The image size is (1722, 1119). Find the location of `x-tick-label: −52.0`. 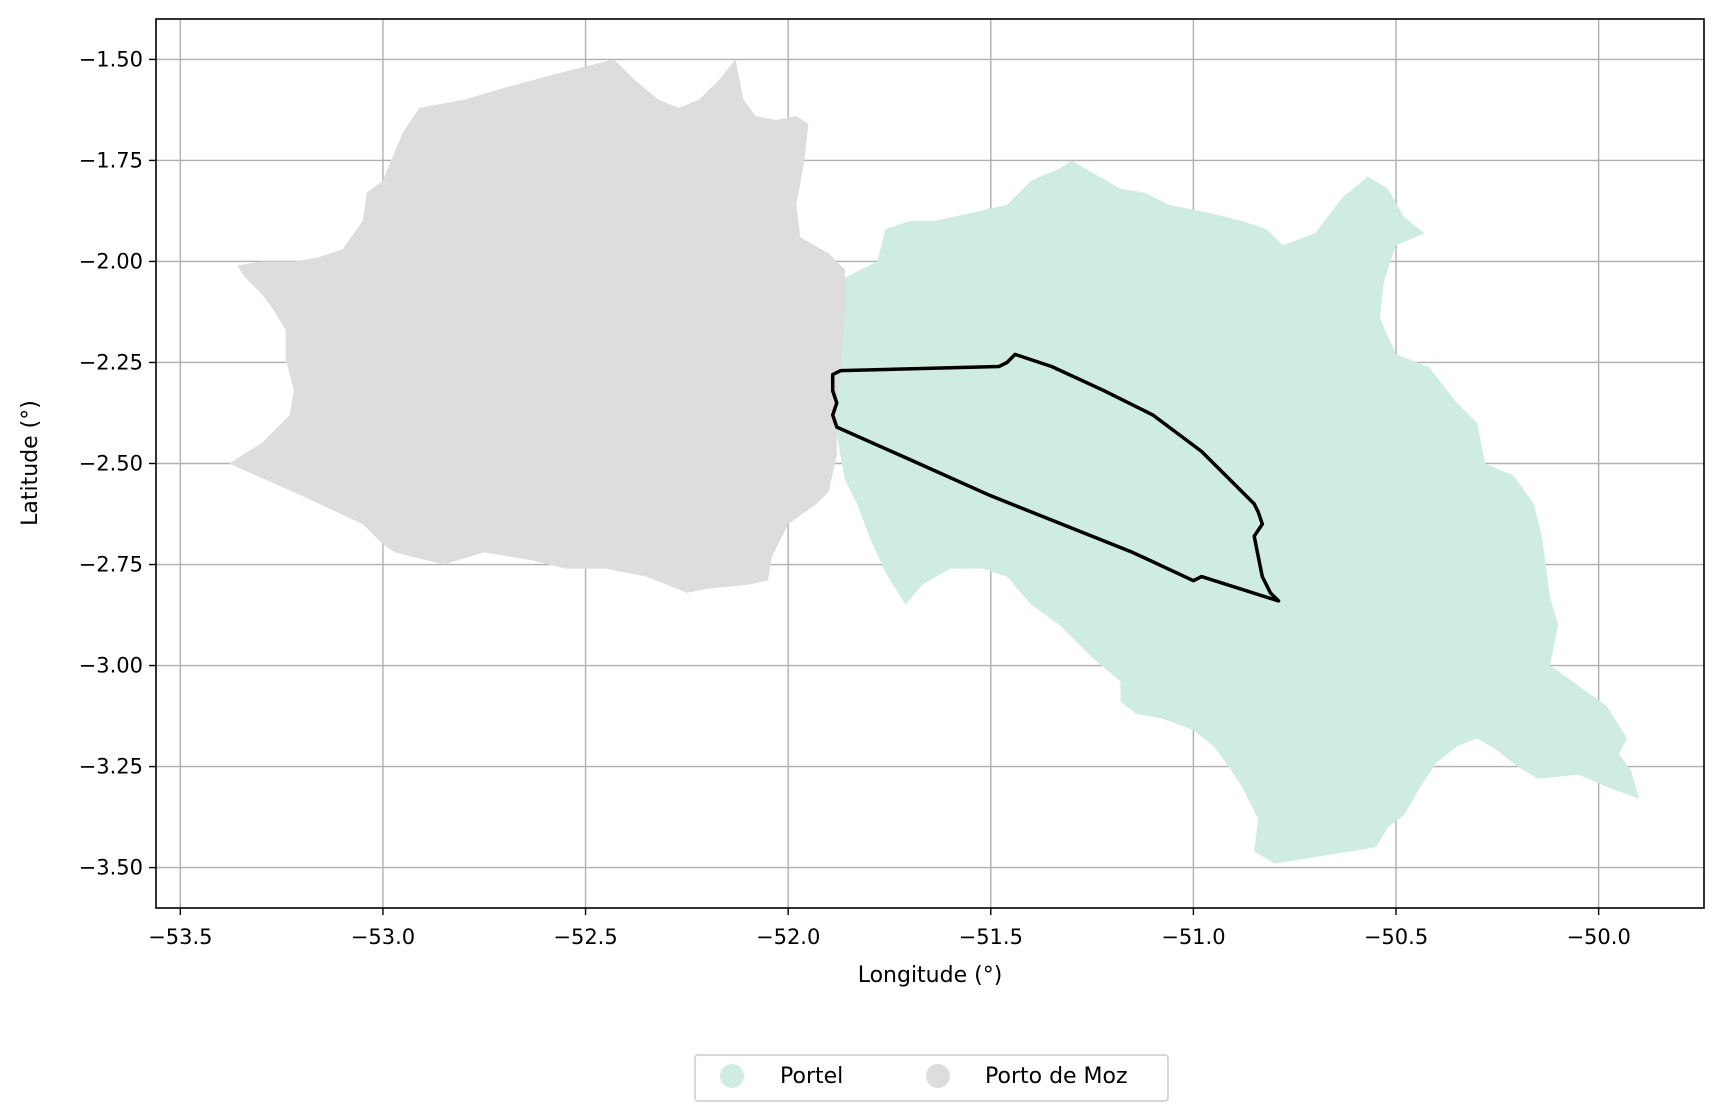

x-tick-label: −52.0 is located at coordinates (788, 937).